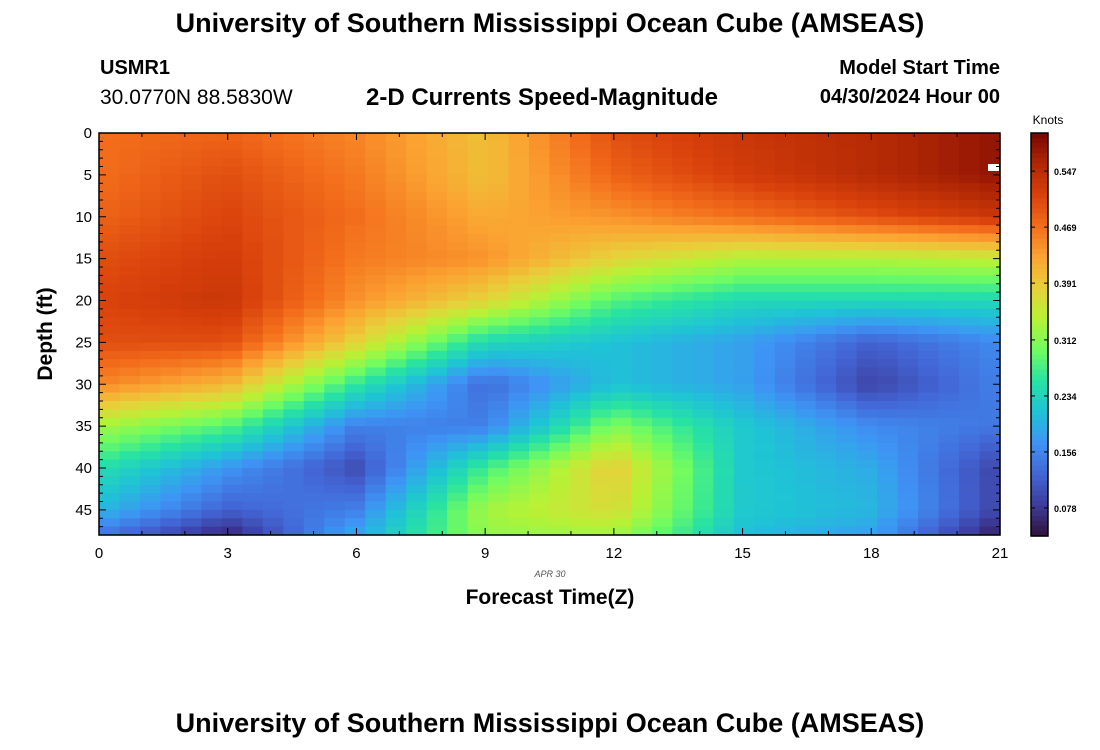 The height and width of the screenshot is (750, 1100). I want to click on y-tick-label: 10, so click(83, 217).